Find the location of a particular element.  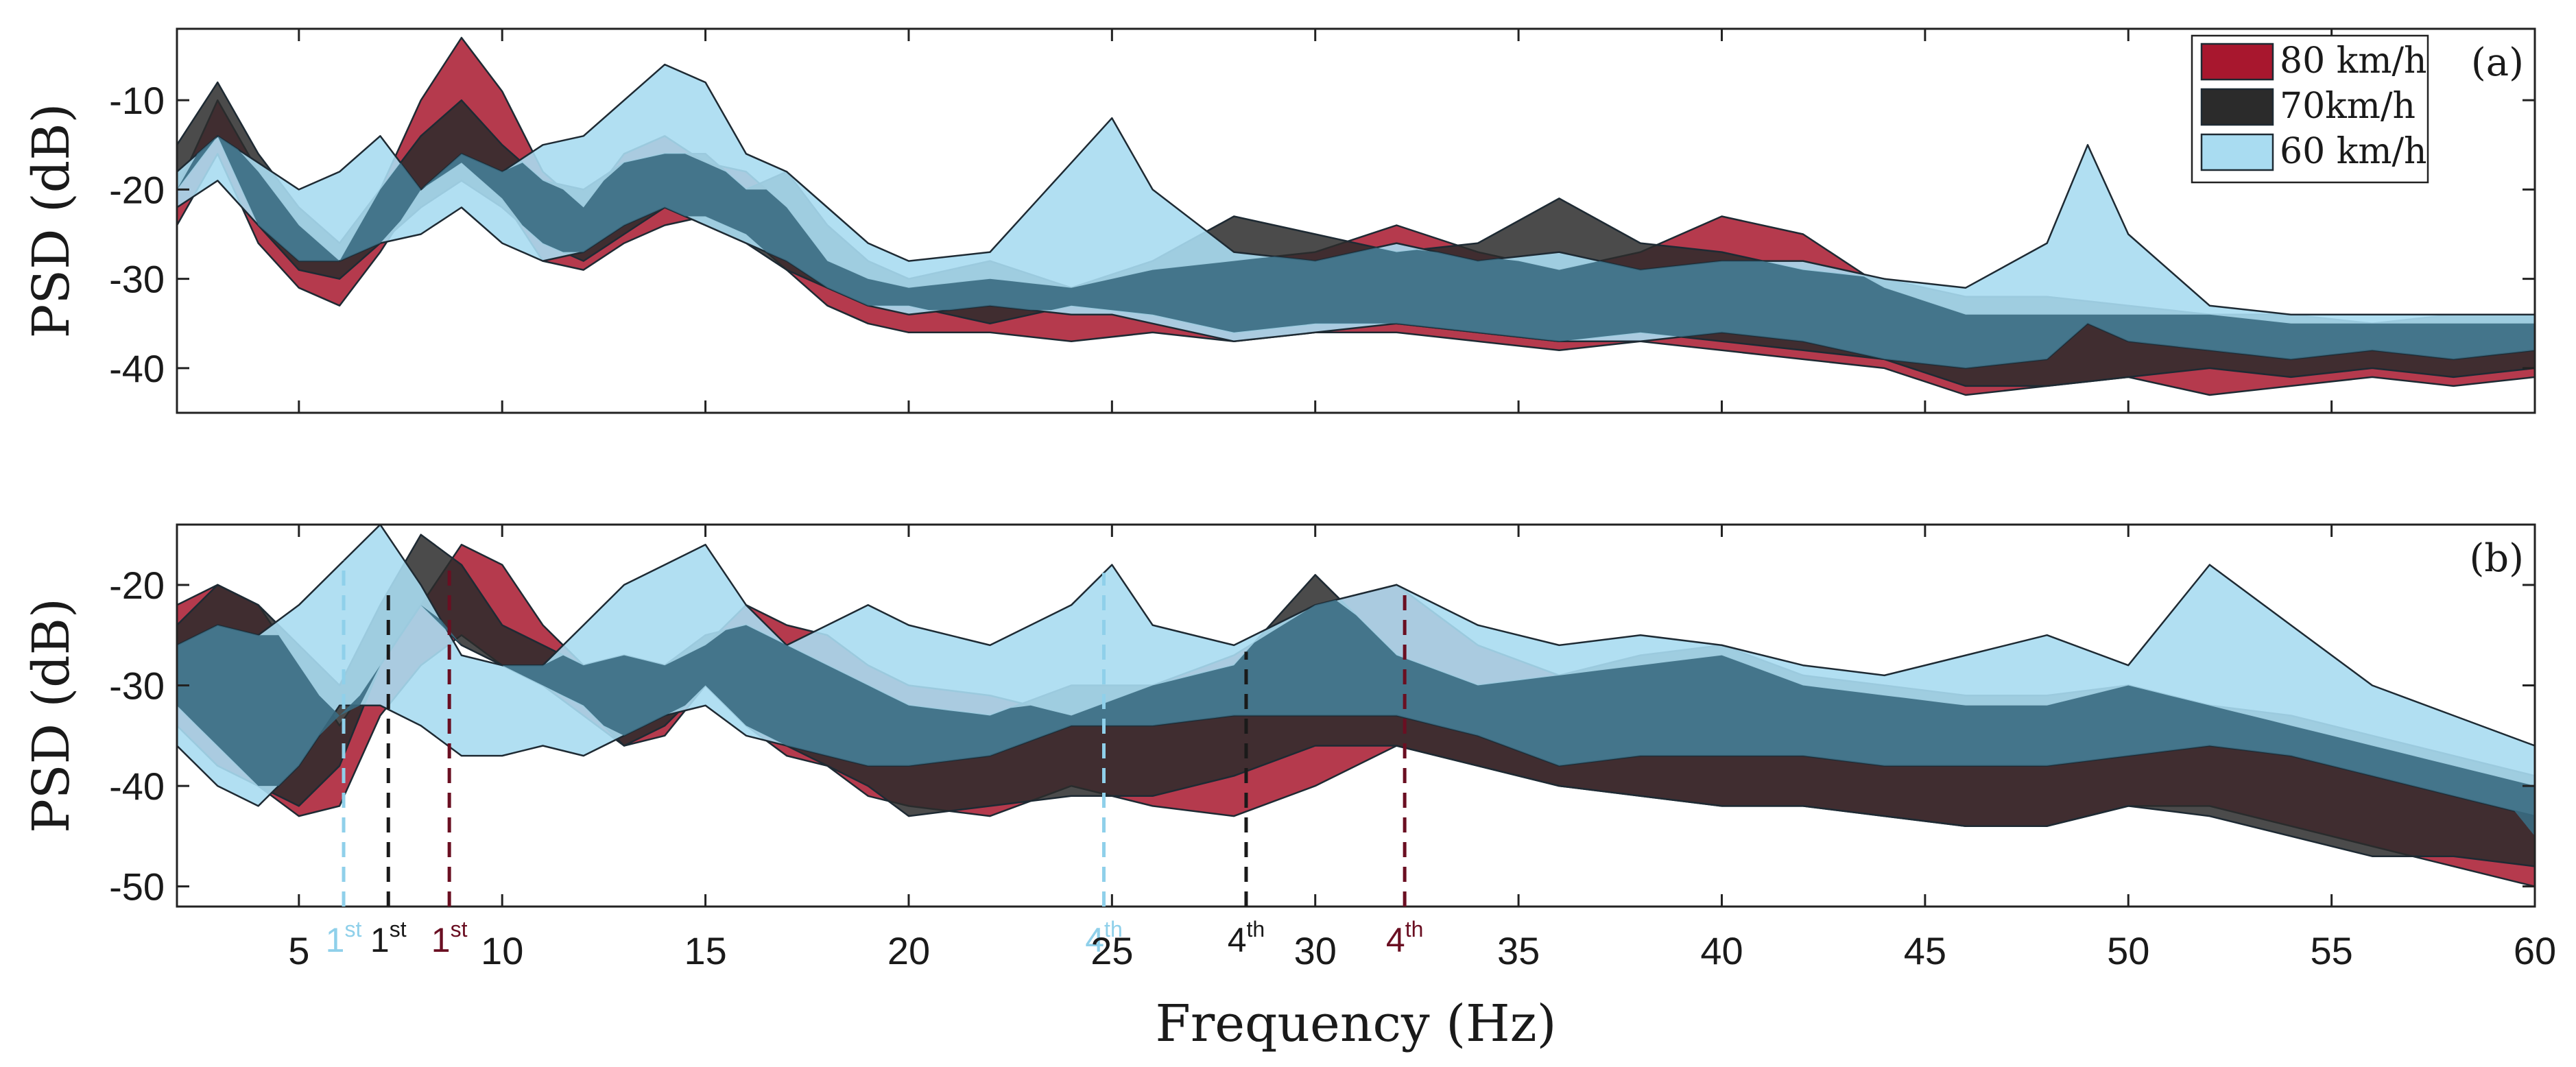

y-tick-label: -50 is located at coordinates (137, 887).